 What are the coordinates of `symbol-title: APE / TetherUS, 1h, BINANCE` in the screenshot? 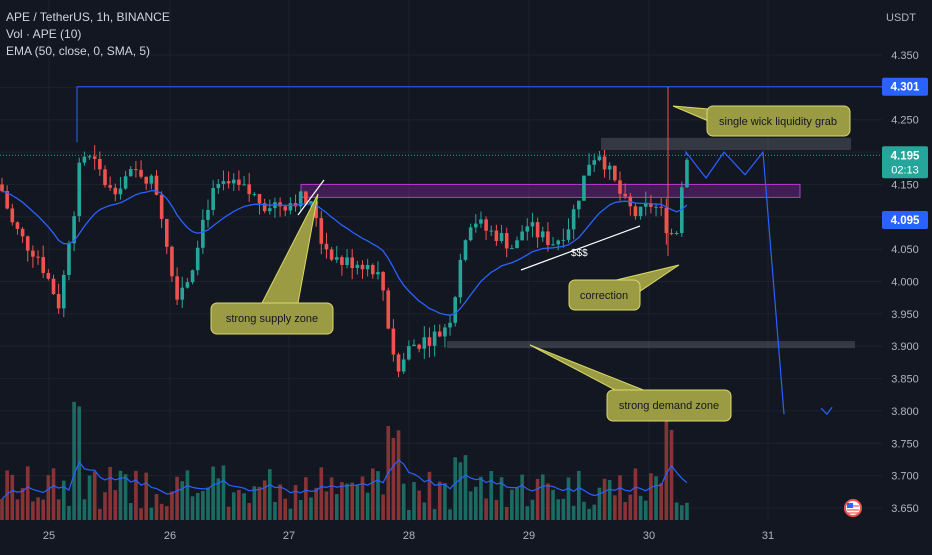 It's located at (88, 17).